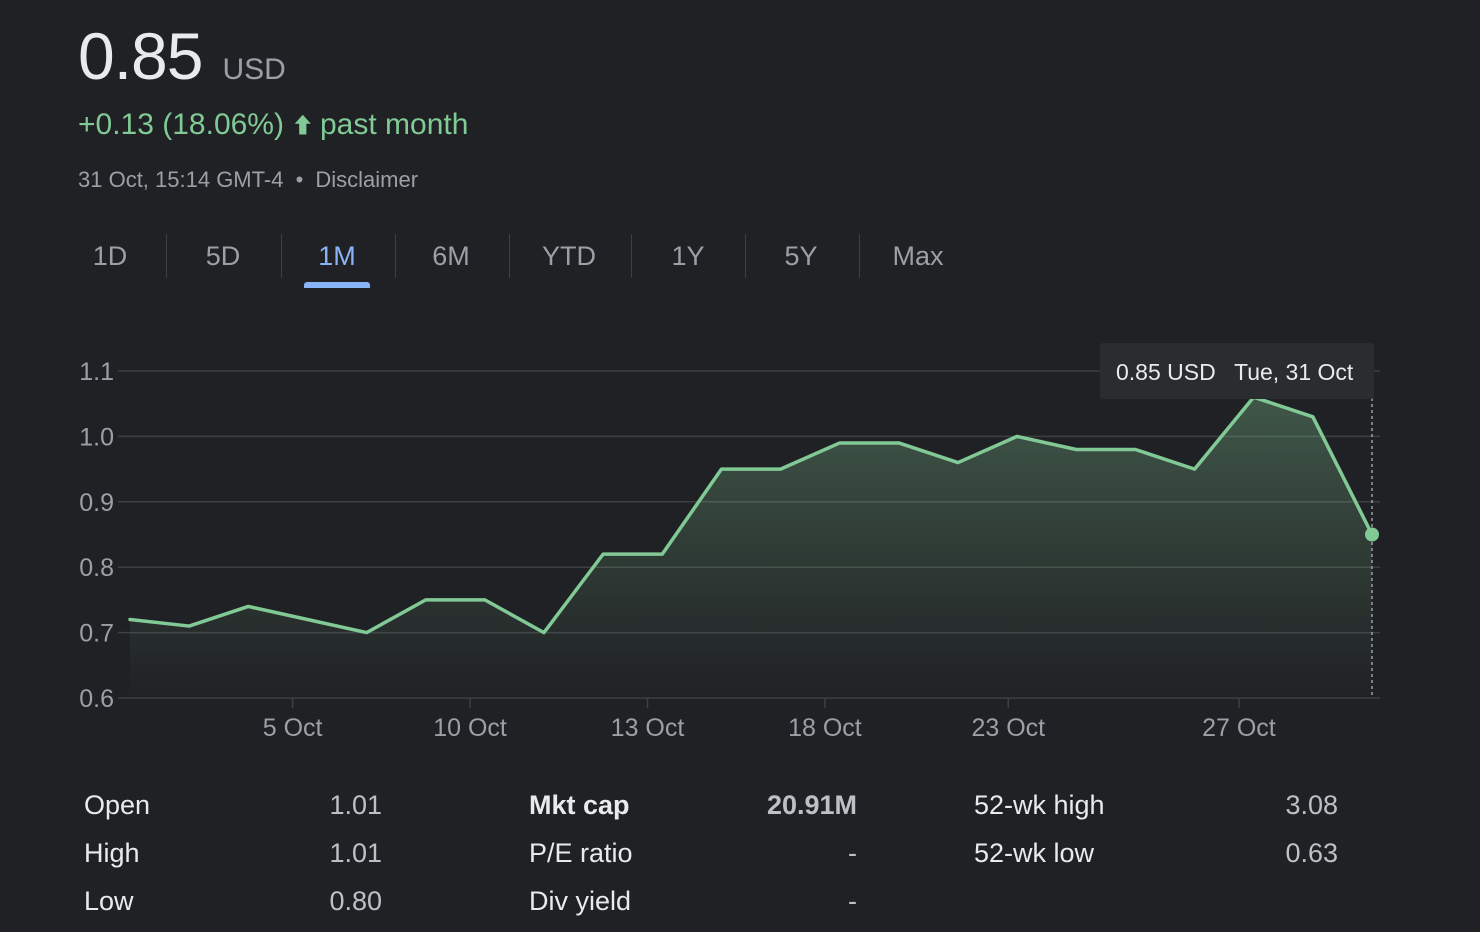  Describe the element at coordinates (451, 256) in the screenshot. I see `tab-6m: 6M` at that location.